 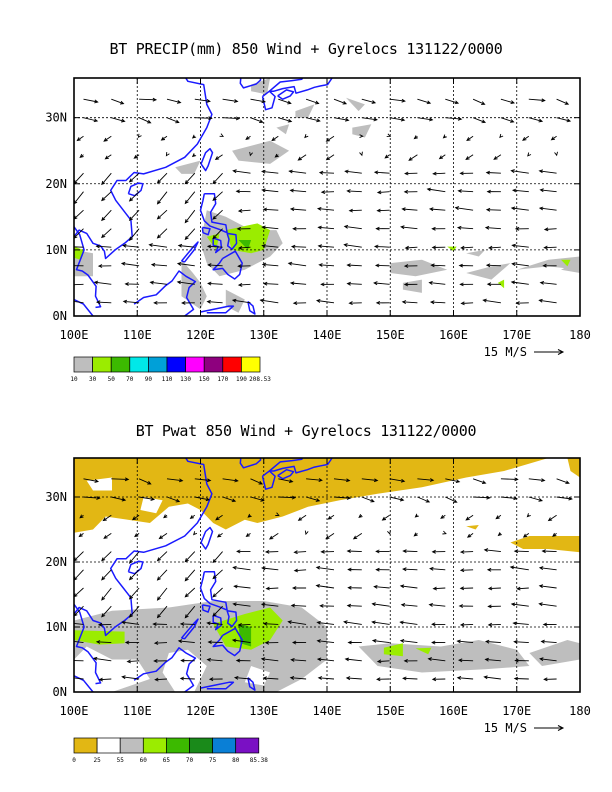 I want to click on colorbar-label: 30, so click(x=93, y=379).